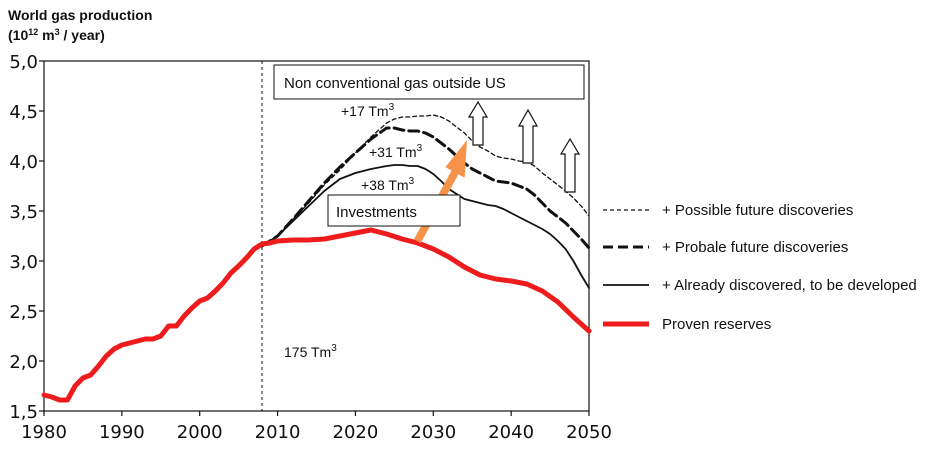 This screenshot has width=948, height=451. Describe the element at coordinates (278, 432) in the screenshot. I see `x-tick-label: 2010` at that location.